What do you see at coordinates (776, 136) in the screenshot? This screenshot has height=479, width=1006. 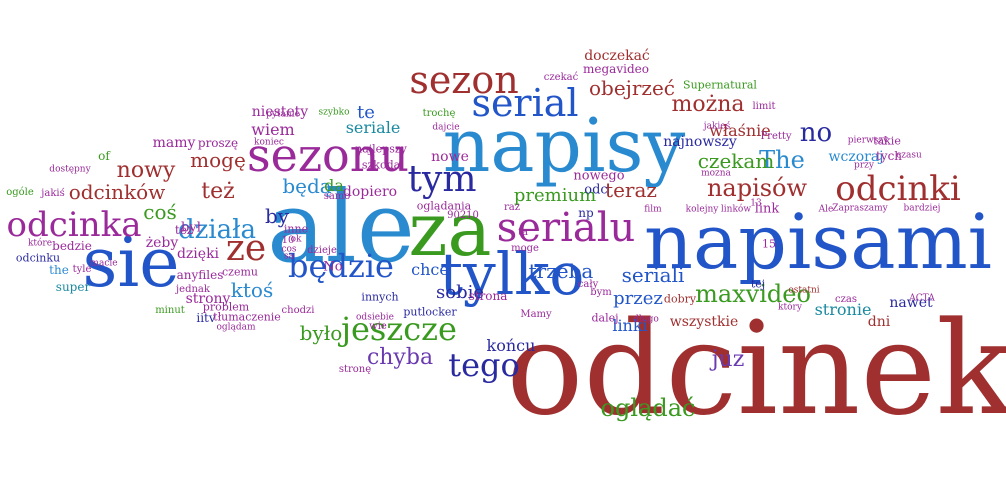 I see `word-pretty: Pretty` at bounding box center [776, 136].